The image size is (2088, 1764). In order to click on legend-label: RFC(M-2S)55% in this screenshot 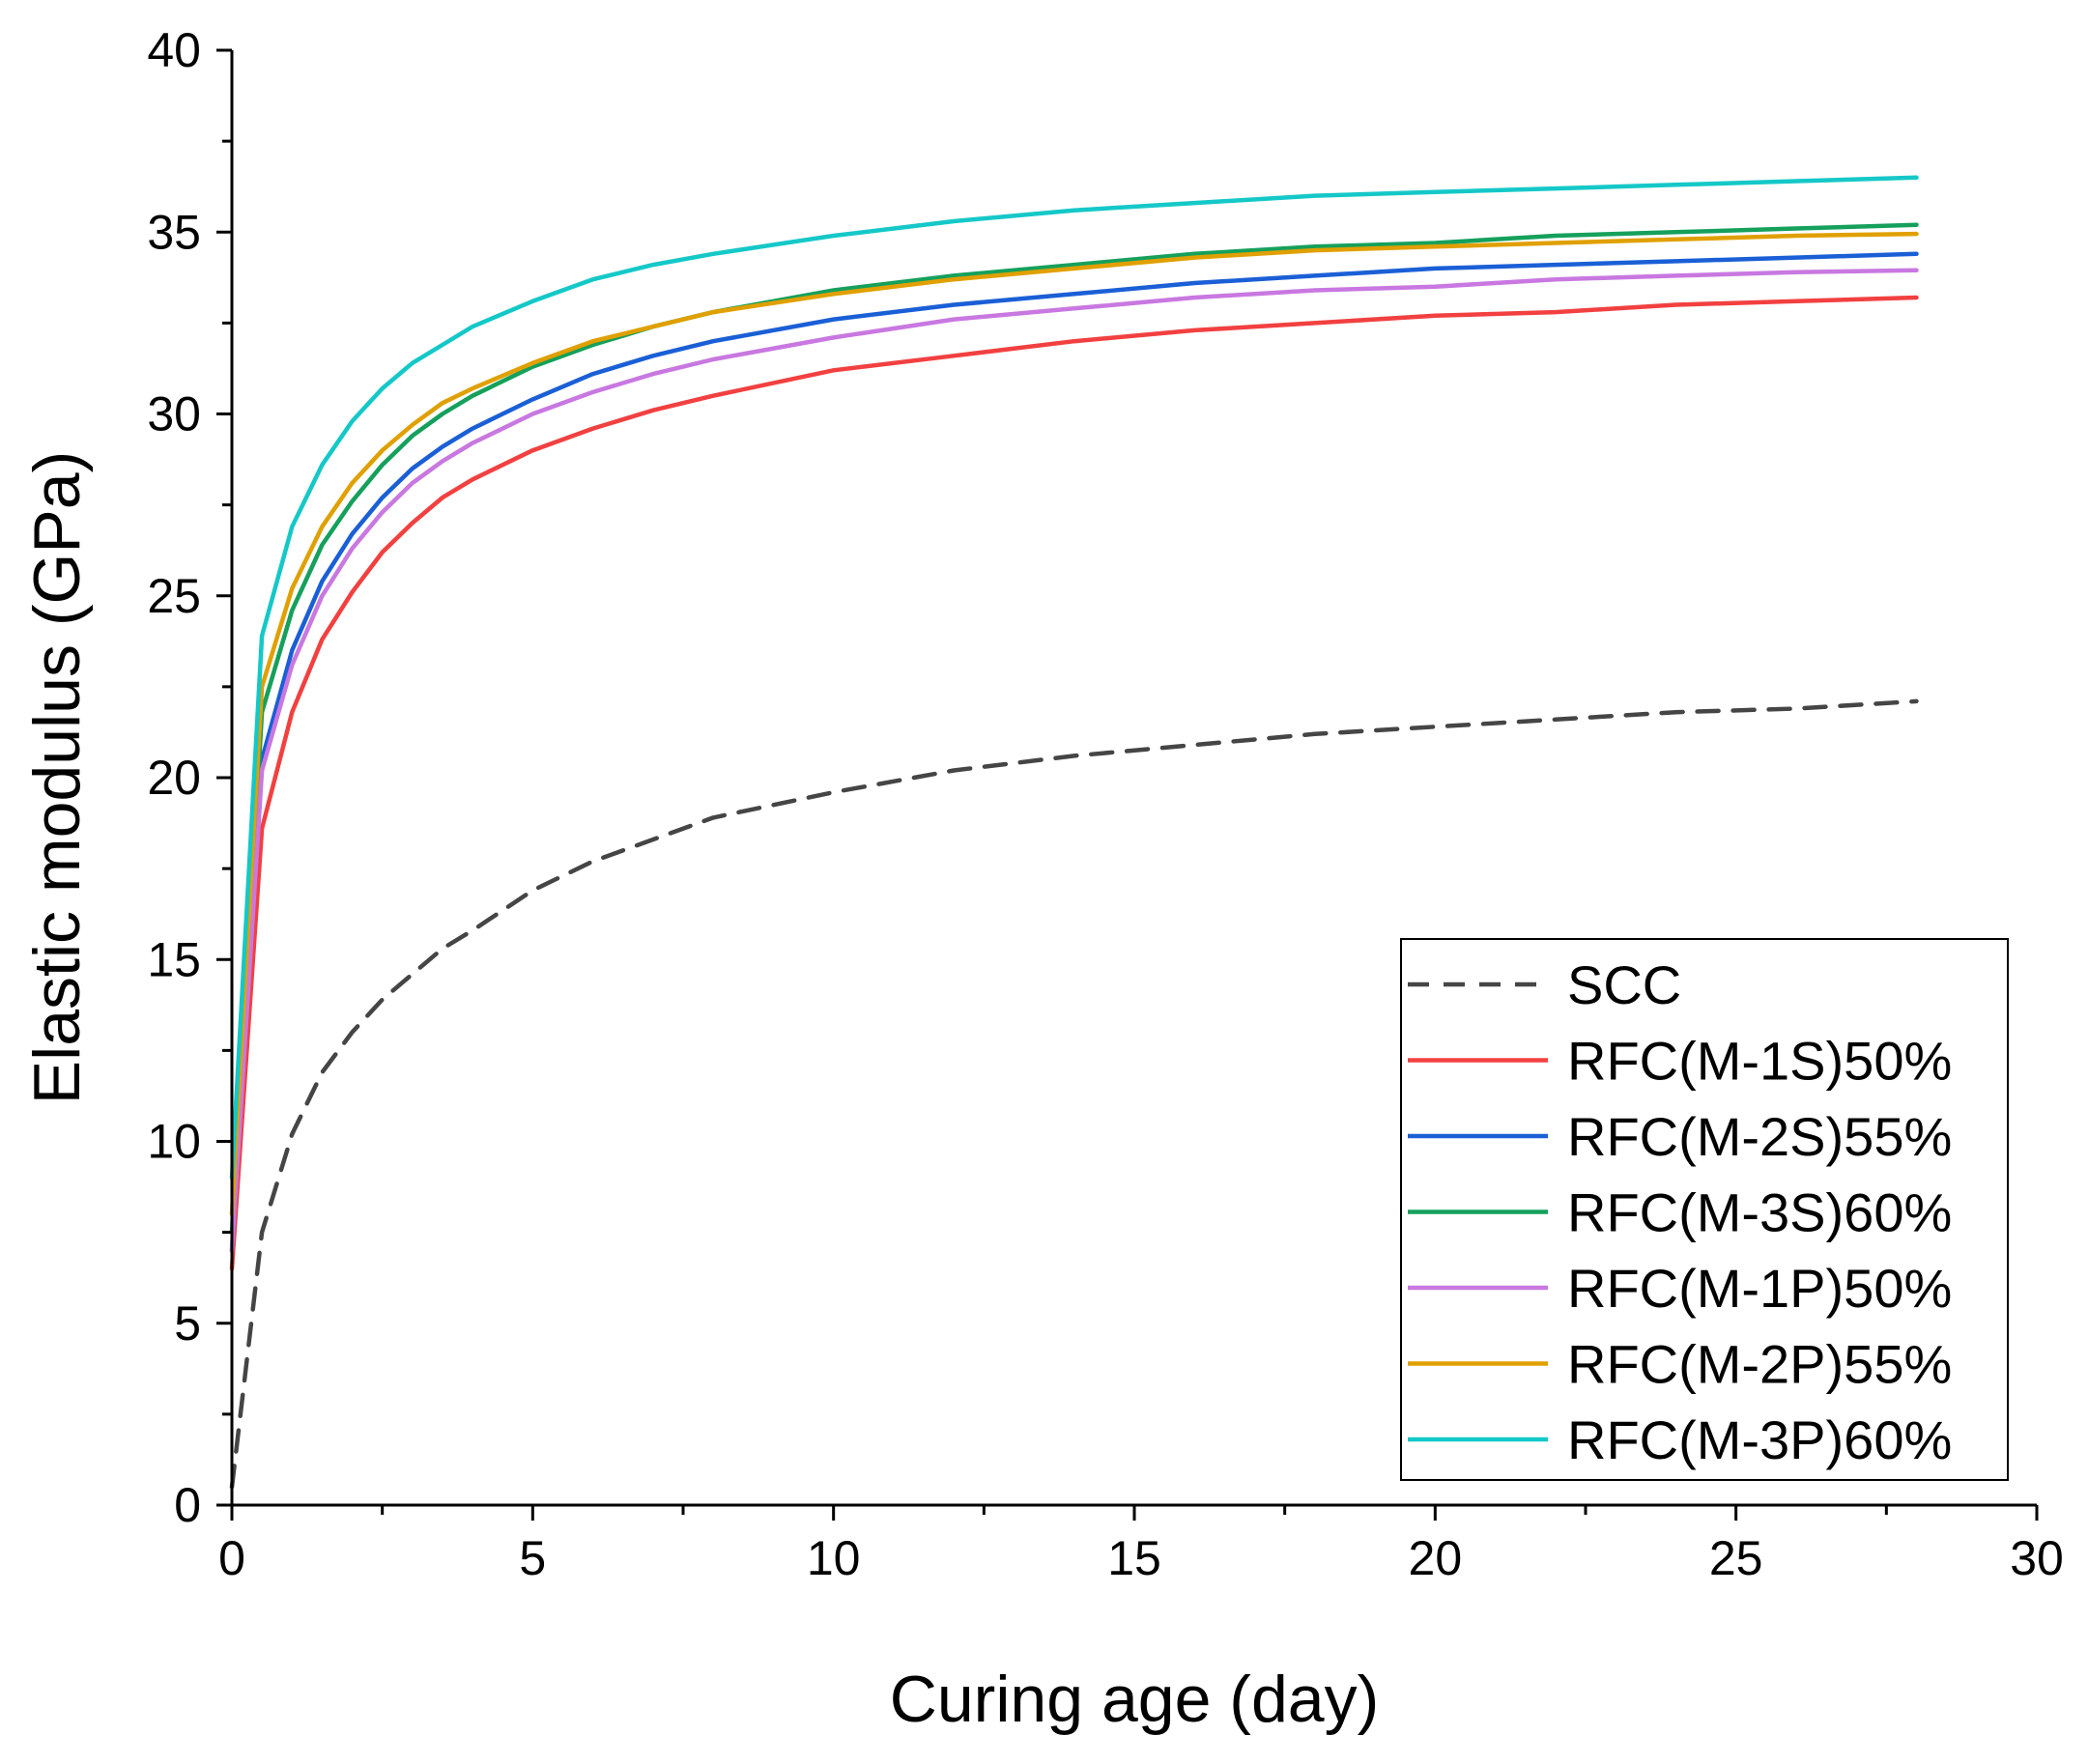, I will do `click(1759, 1136)`.